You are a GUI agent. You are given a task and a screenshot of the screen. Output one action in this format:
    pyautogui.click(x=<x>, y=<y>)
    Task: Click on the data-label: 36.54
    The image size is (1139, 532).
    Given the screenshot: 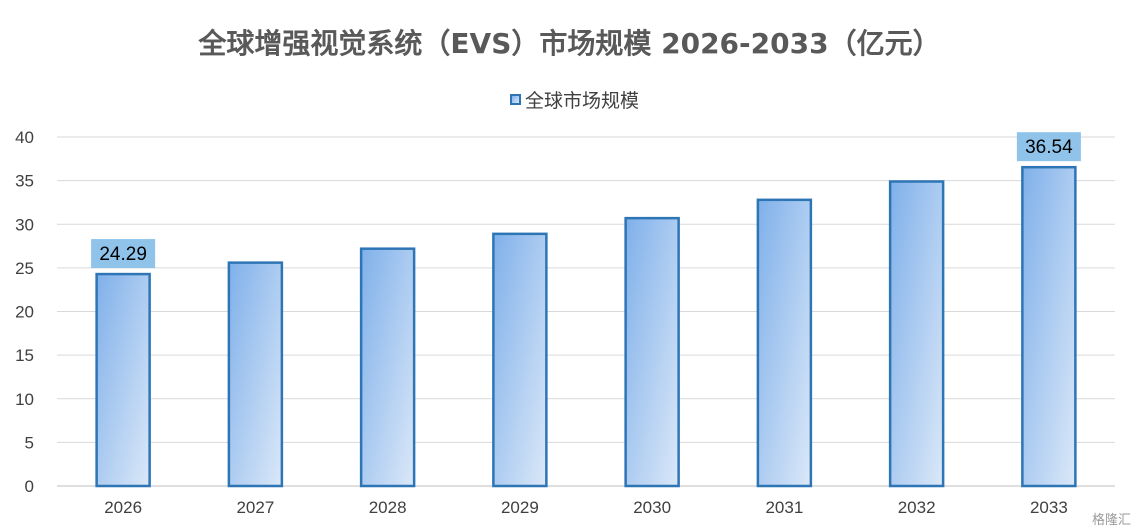 What is the action you would take?
    pyautogui.click(x=1049, y=147)
    